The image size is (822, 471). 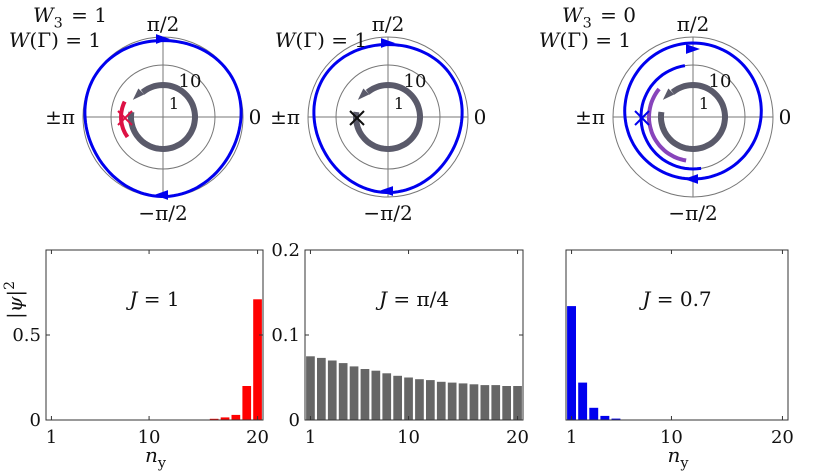 What do you see at coordinates (674, 299) in the screenshot?
I see `panel-title: J = 0.7` at bounding box center [674, 299].